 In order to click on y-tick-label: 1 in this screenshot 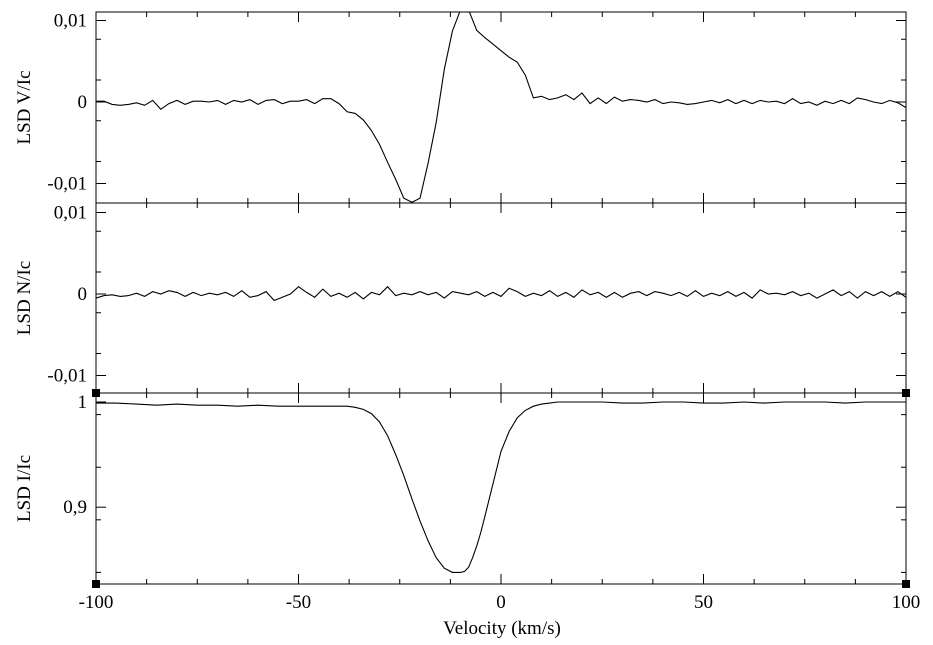, I will do `click(83, 402)`.